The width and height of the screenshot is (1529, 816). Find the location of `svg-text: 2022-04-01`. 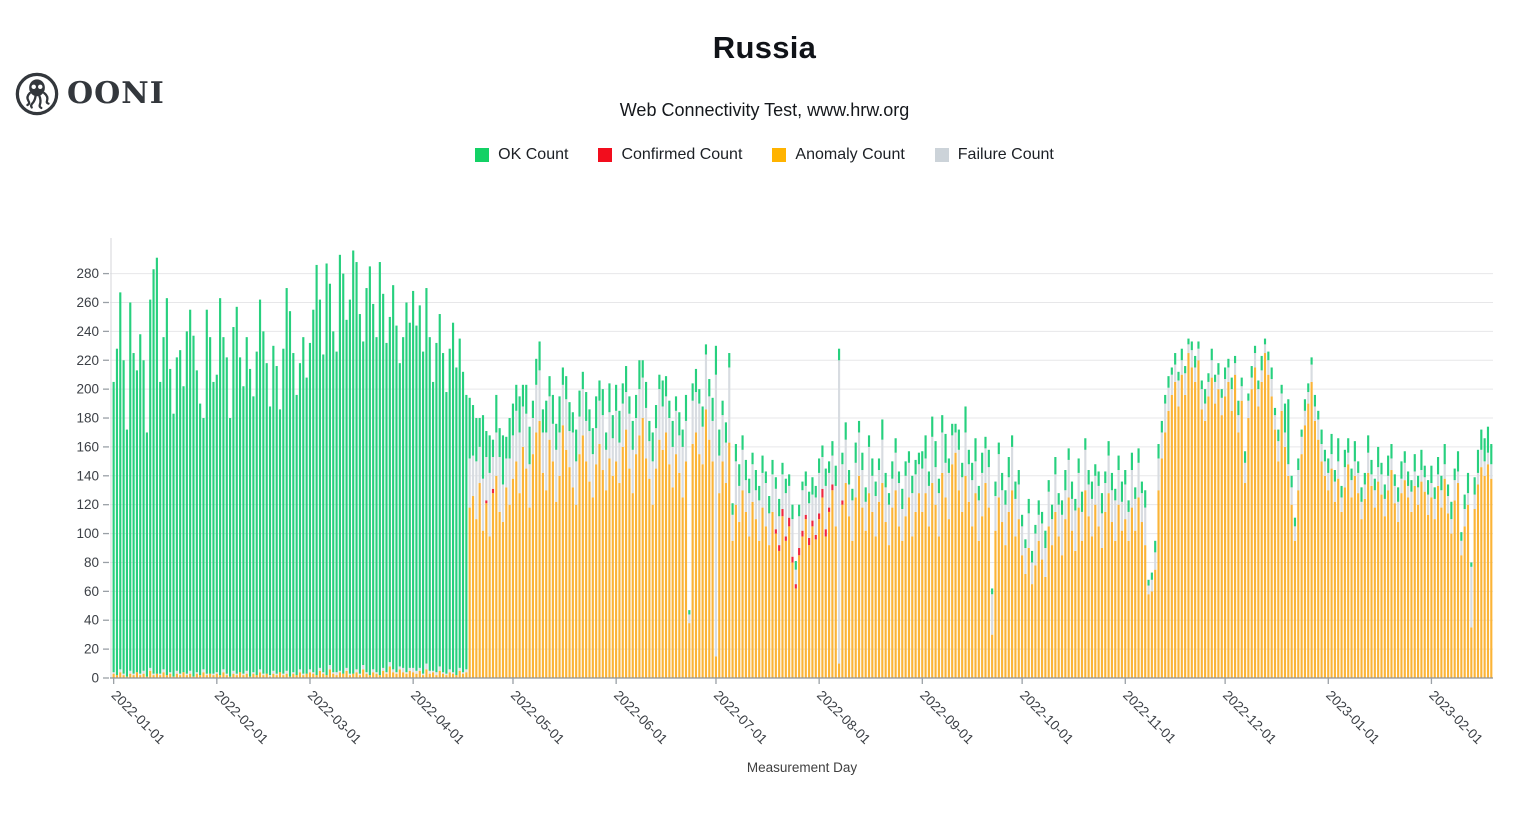

svg-text: 2022-04-01 is located at coordinates (437, 717).